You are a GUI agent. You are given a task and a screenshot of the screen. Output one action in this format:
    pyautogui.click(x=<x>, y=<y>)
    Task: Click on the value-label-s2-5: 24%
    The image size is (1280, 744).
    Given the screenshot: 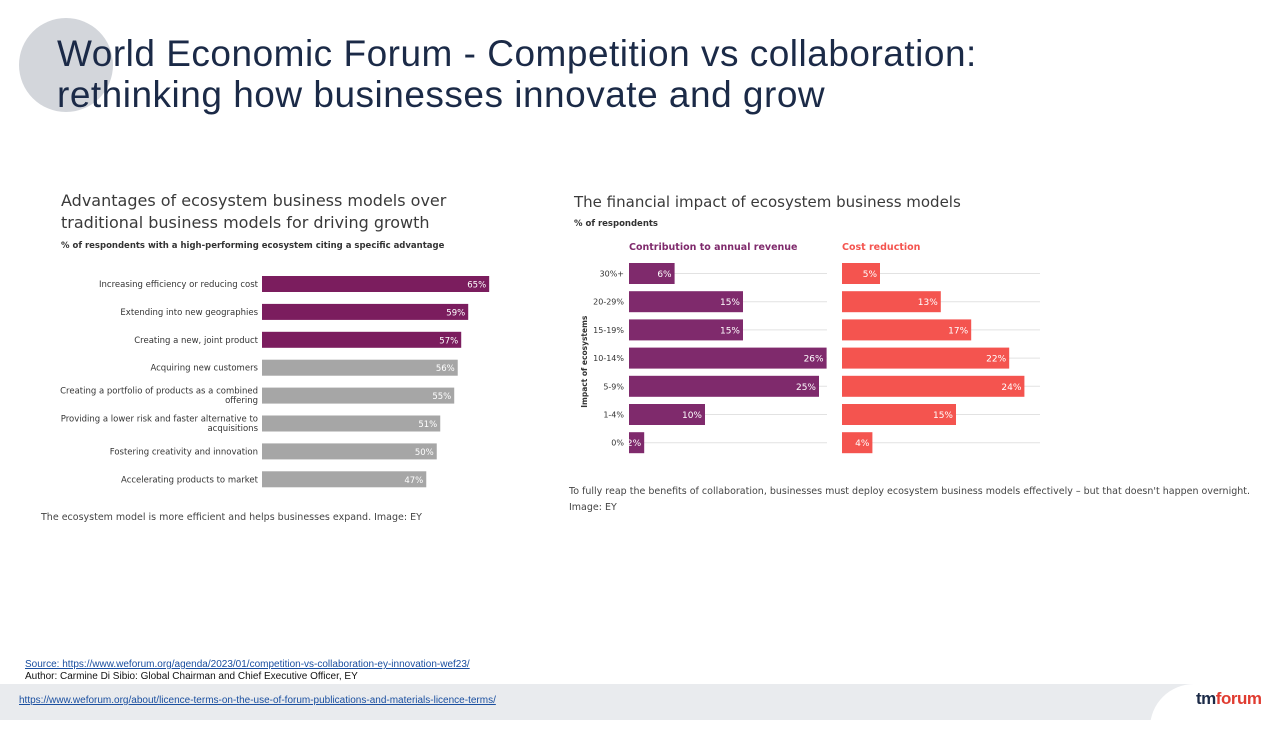 What is the action you would take?
    pyautogui.click(x=1011, y=388)
    